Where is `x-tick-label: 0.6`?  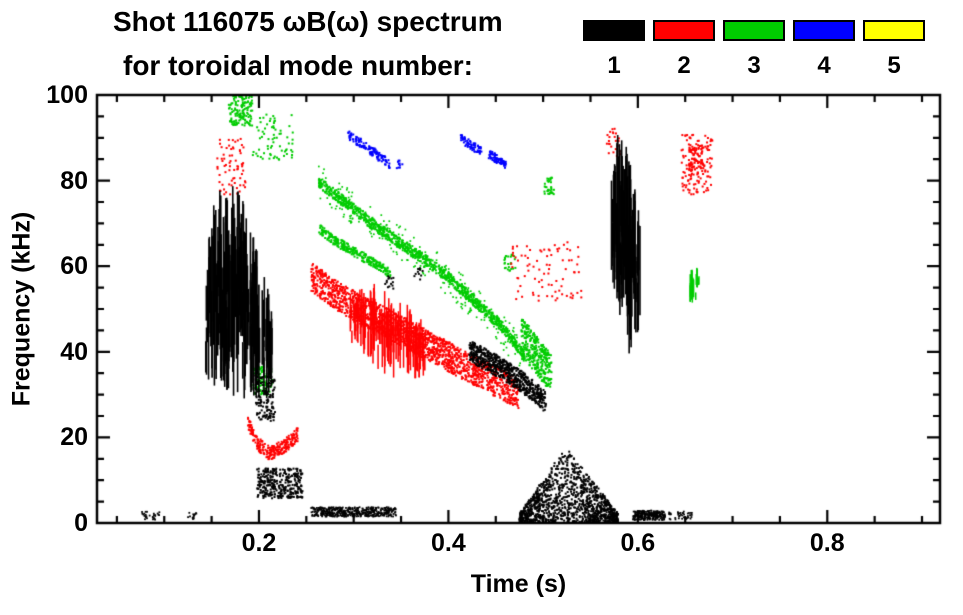
x-tick-label: 0.6 is located at coordinates (638, 543).